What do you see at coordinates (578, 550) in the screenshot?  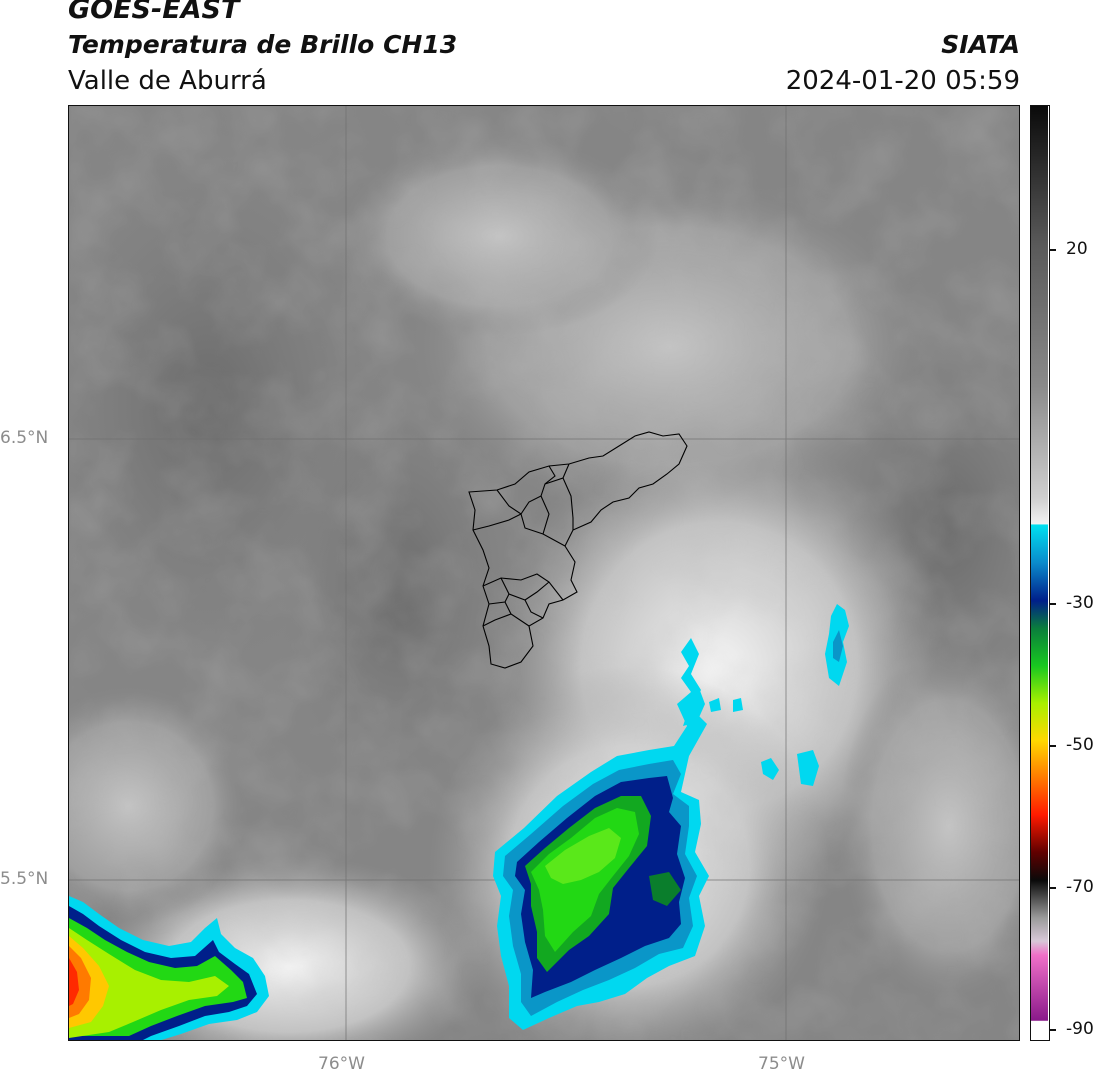 I see `municipal-boundaries` at bounding box center [578, 550].